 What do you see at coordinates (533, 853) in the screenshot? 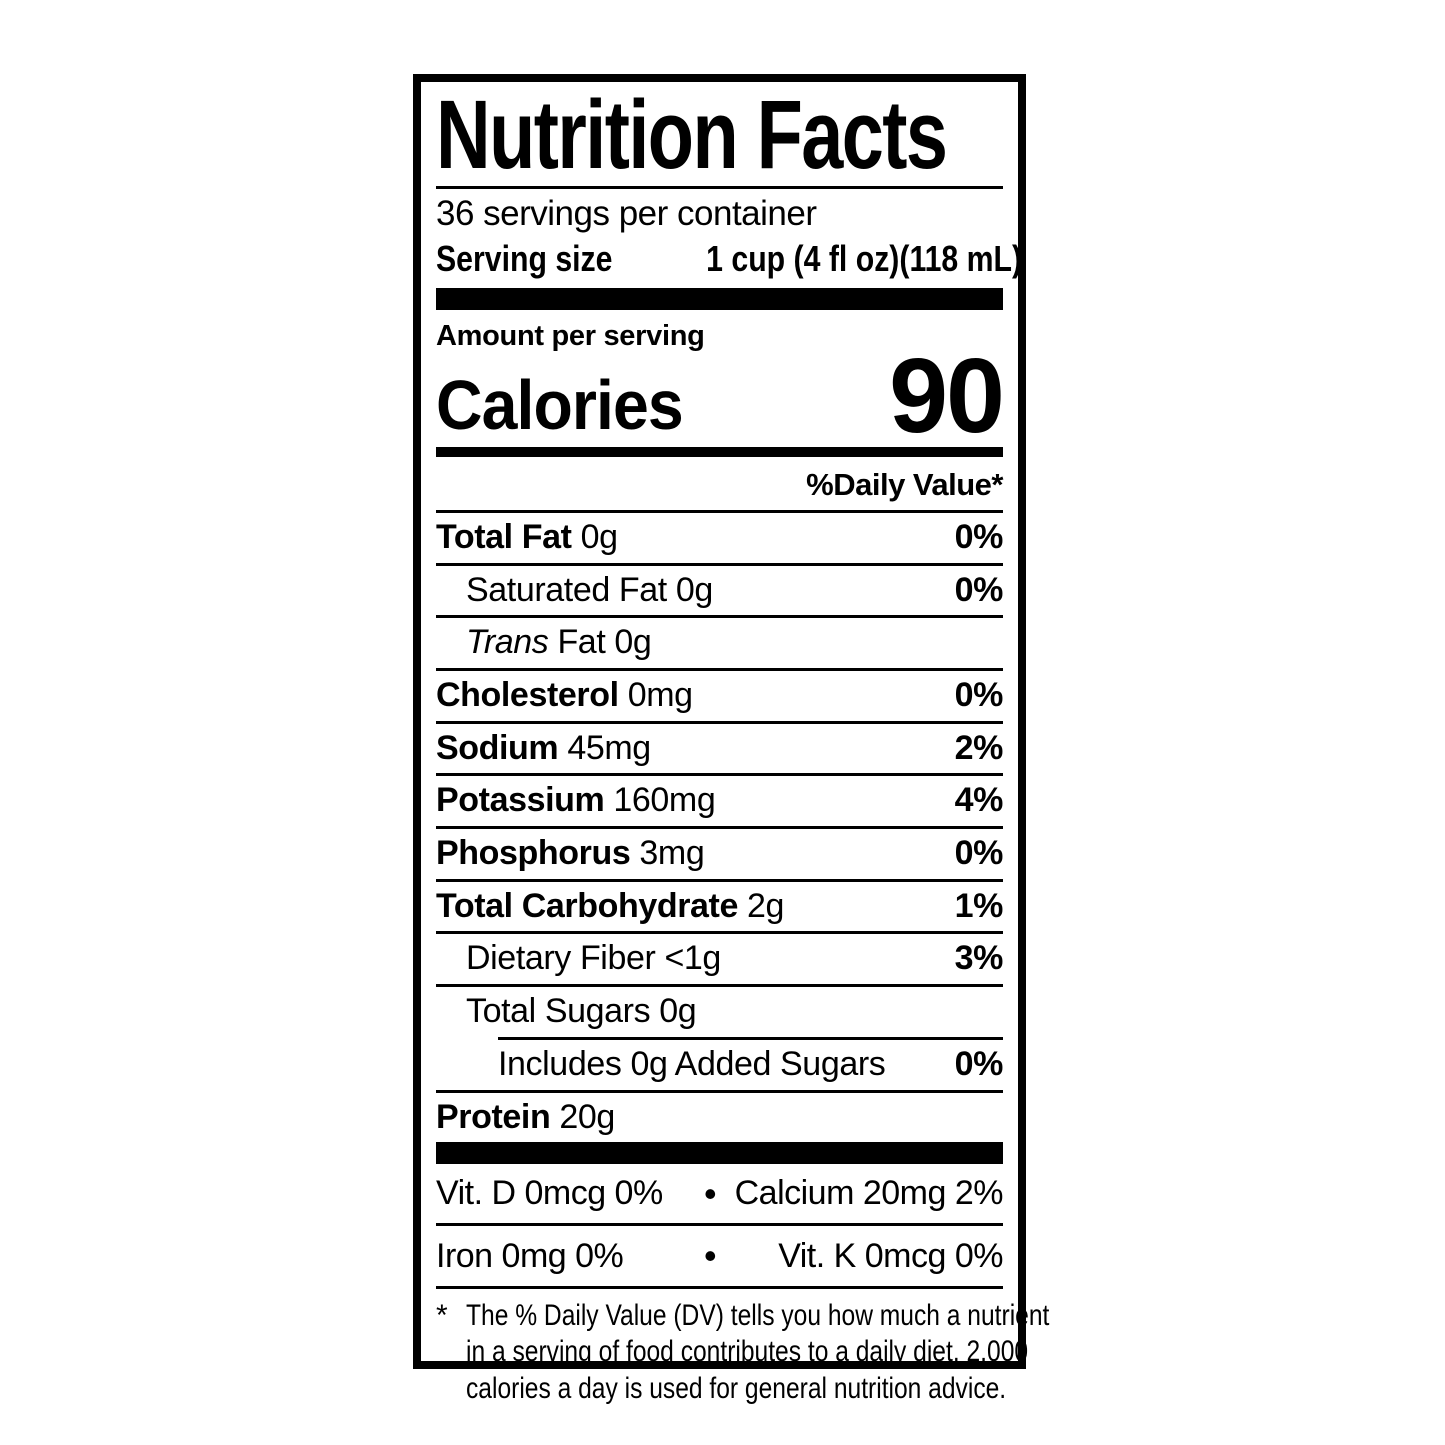
I see `nutrient-name: Phosphorus` at bounding box center [533, 853].